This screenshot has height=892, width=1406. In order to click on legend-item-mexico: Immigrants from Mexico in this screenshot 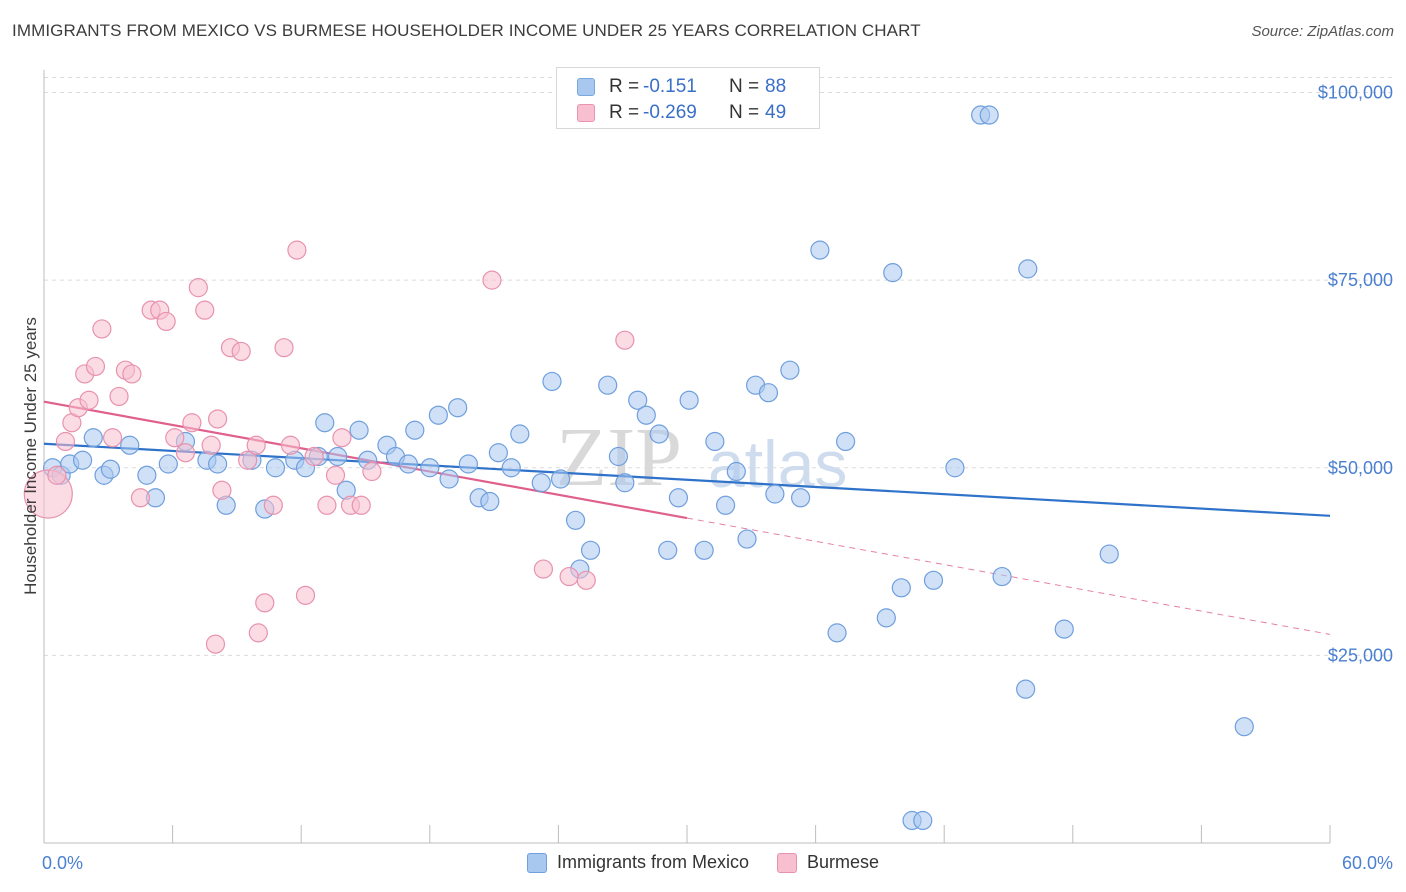, I will do `click(637, 862)`.